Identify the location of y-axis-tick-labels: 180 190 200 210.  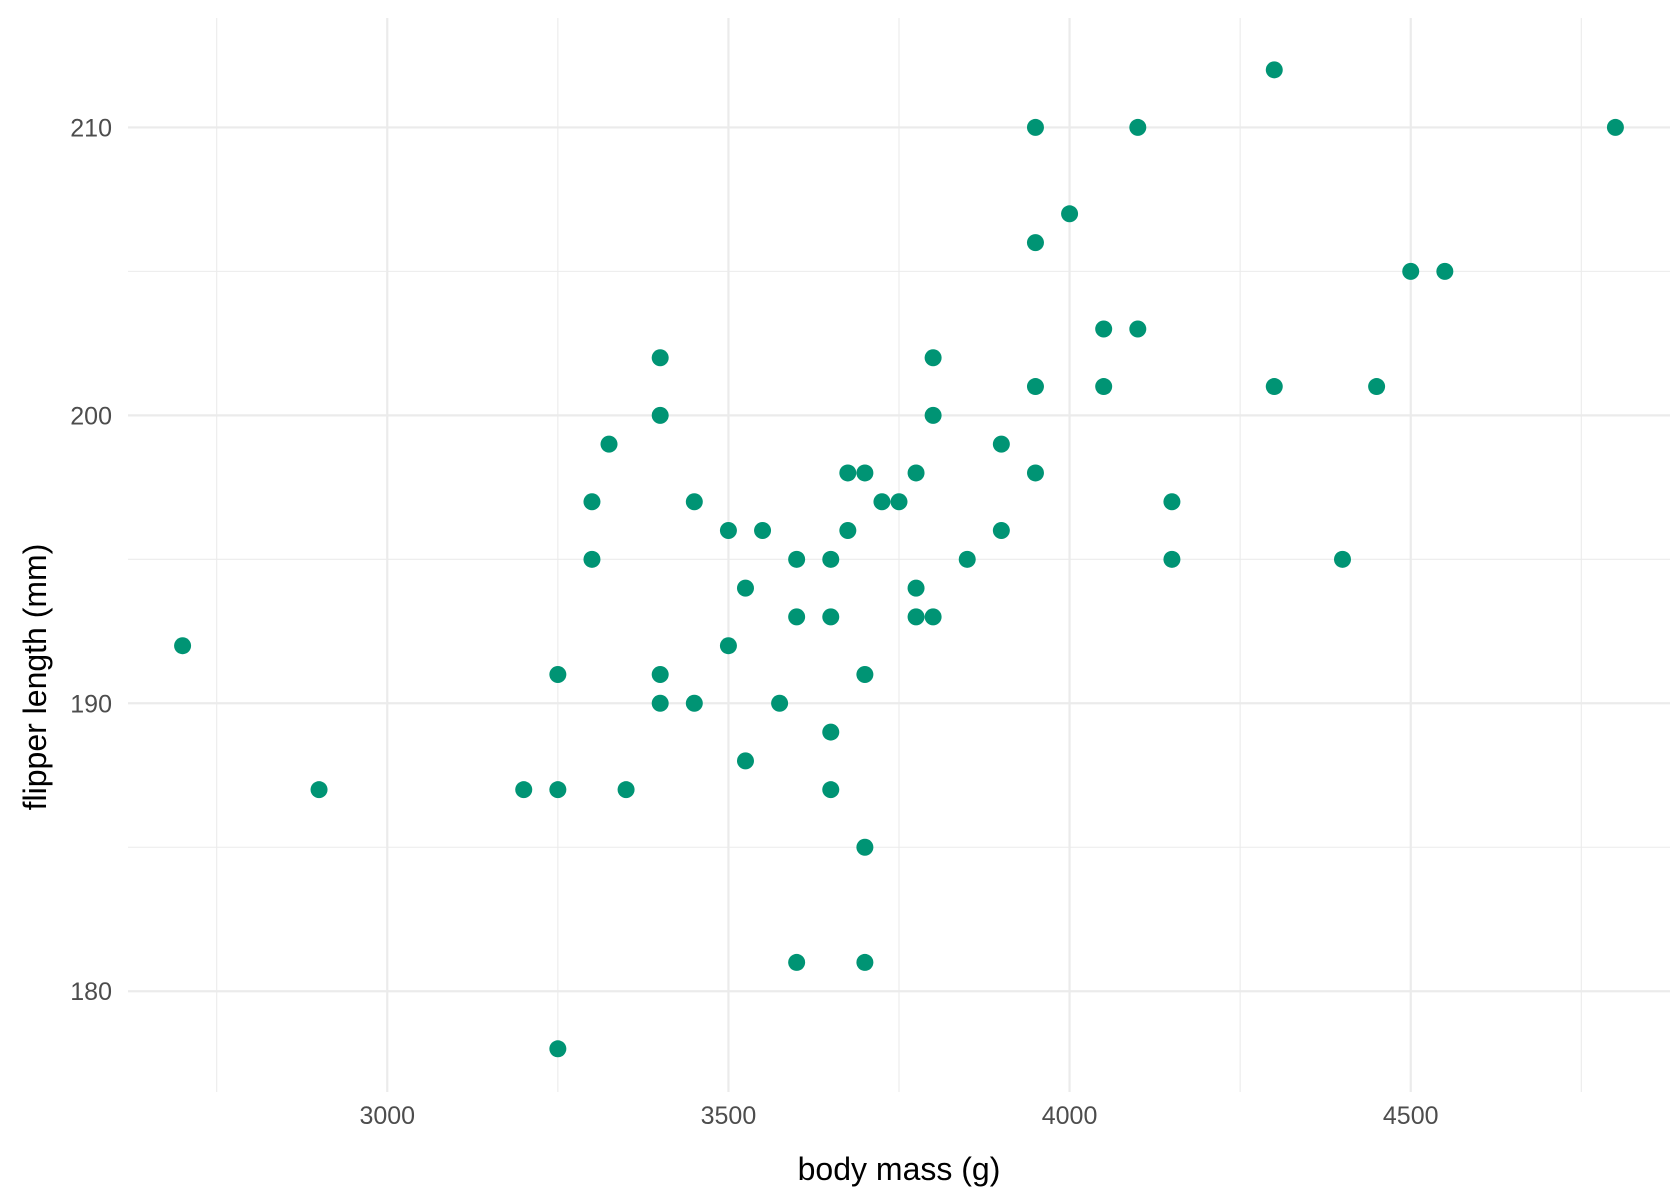
(91, 560).